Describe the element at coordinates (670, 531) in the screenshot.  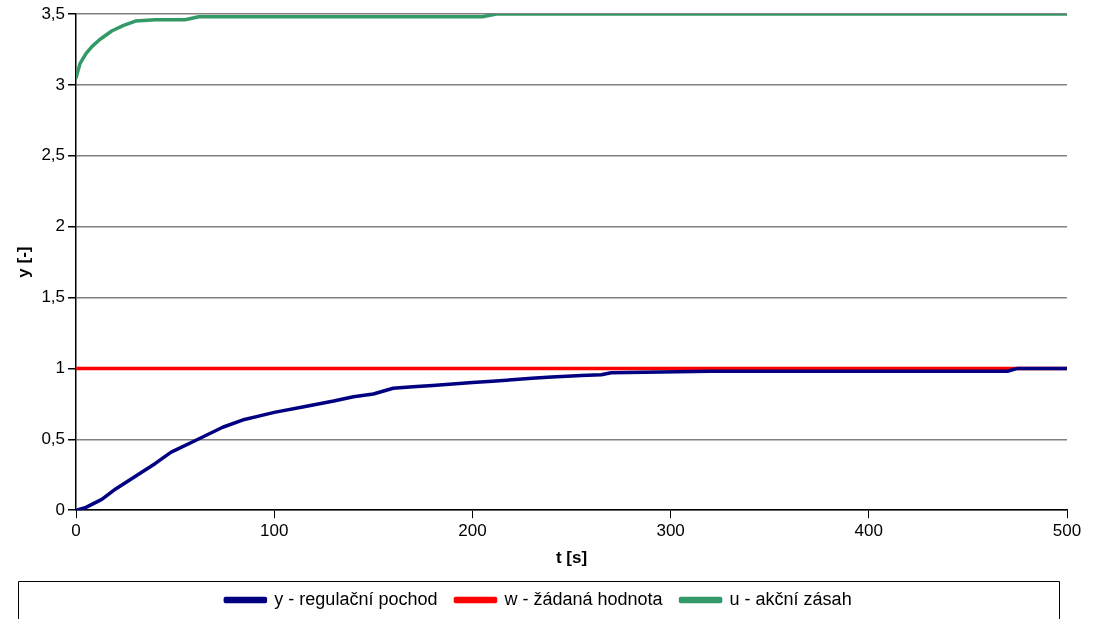
I see `x-tick-label: 300` at that location.